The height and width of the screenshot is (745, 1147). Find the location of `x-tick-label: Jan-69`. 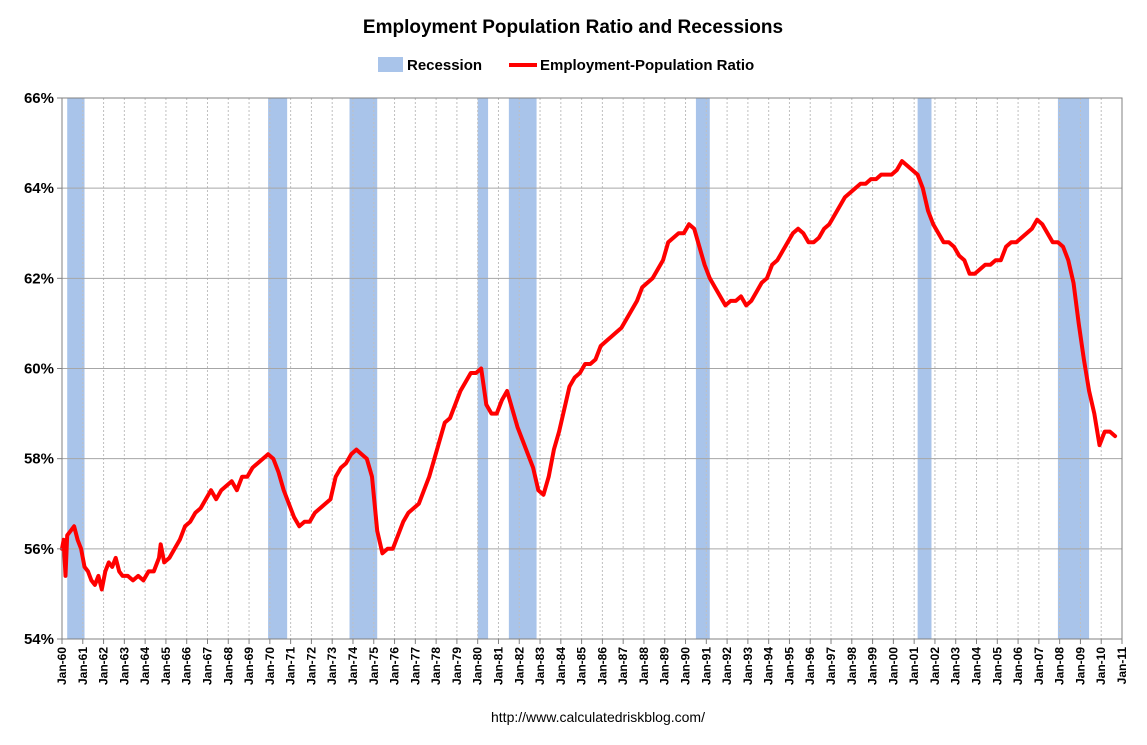

x-tick-label: Jan-69 is located at coordinates (249, 666).